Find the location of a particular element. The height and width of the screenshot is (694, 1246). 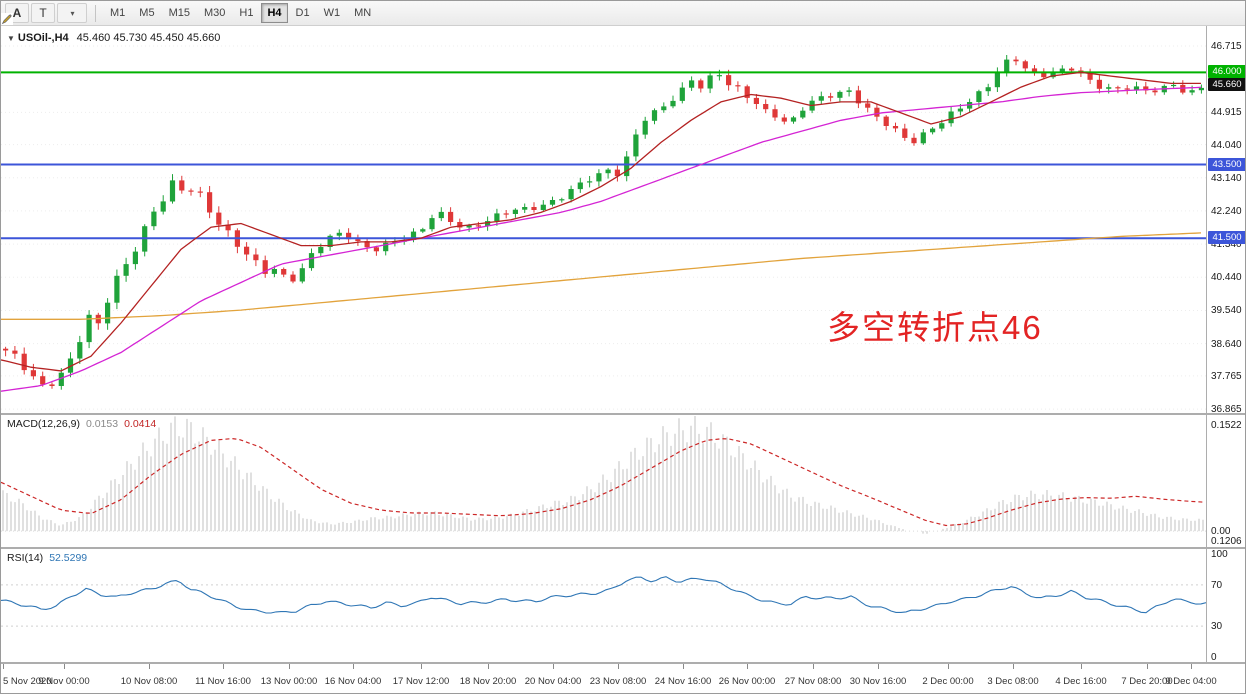

macd-header: MACD(12,26,9) 0.0153 0.0414 is located at coordinates (81, 424).